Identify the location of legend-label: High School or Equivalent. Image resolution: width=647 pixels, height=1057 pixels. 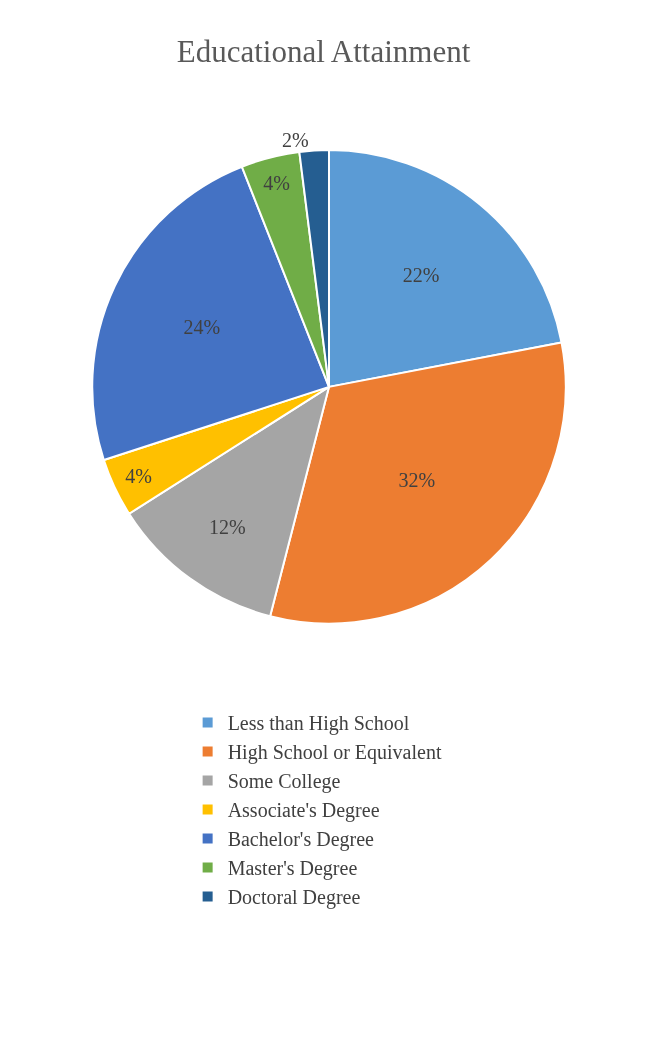
(334, 753).